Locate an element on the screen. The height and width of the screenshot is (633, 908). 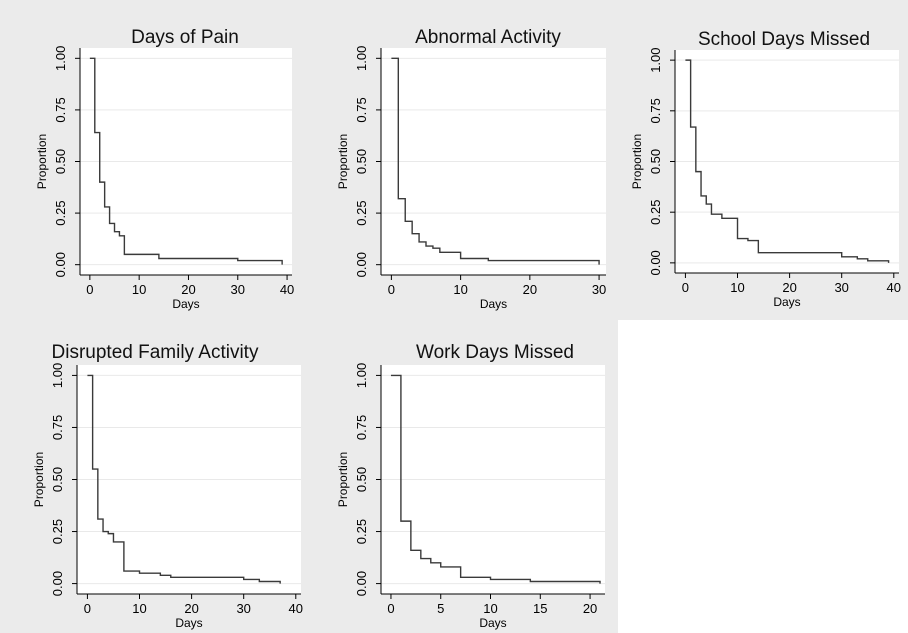
chart-title: Disrupted Family Activity is located at coordinates (155, 352).